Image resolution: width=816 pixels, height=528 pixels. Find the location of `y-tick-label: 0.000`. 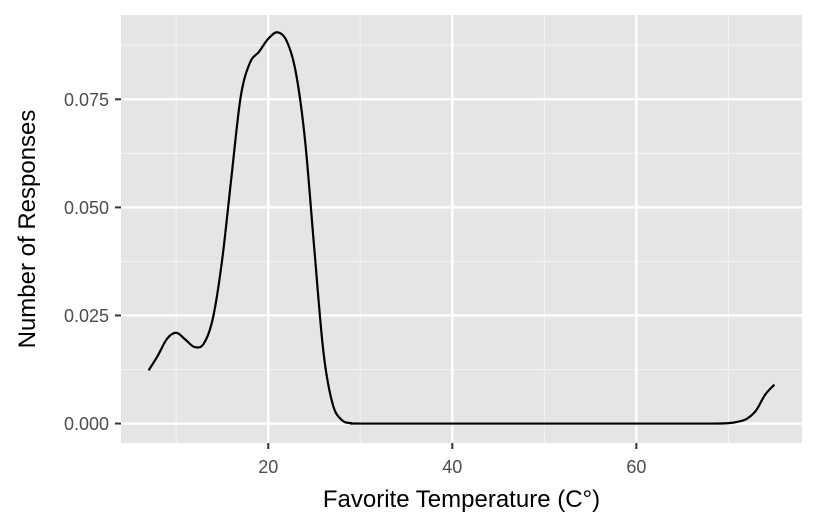

y-tick-label: 0.000 is located at coordinates (86, 424).